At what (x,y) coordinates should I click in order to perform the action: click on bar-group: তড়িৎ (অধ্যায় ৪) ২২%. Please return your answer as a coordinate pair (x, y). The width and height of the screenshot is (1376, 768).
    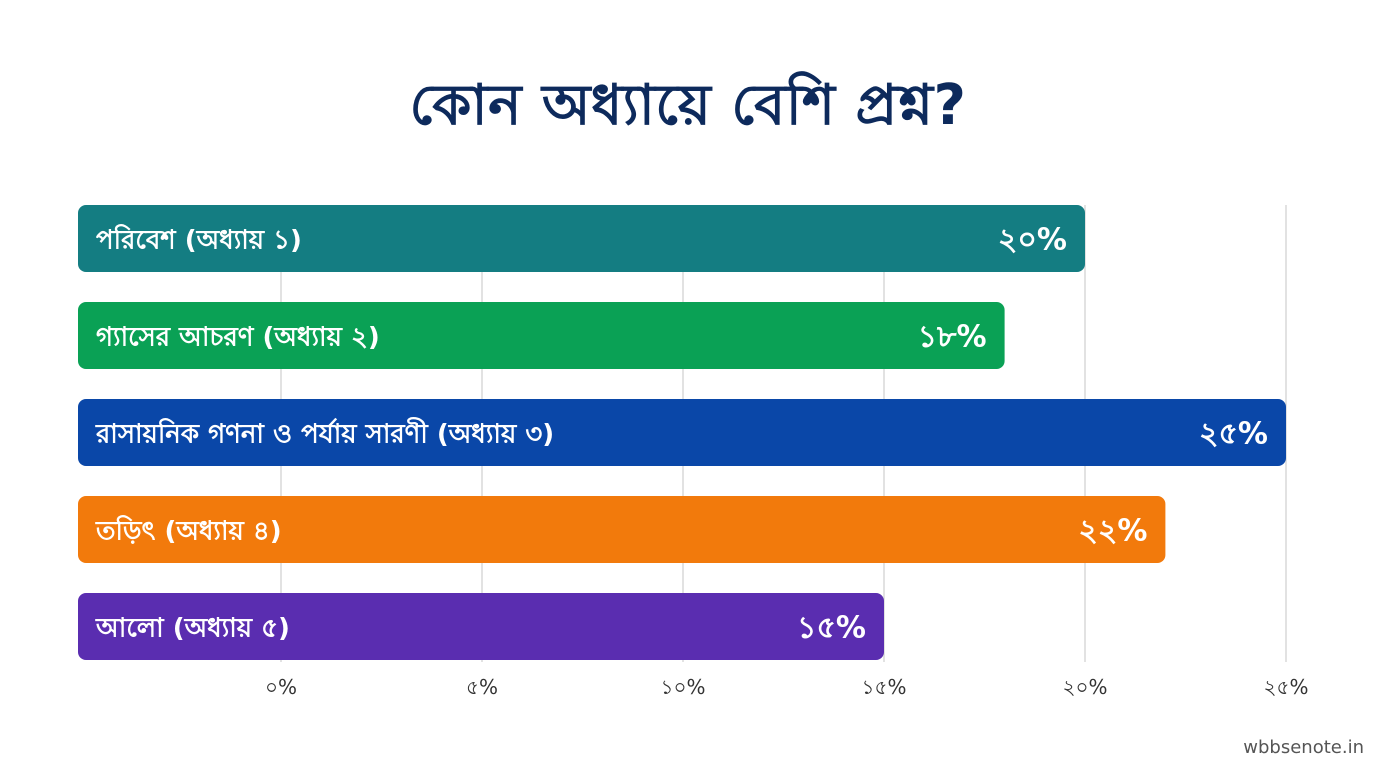
    Looking at the image, I should click on (622, 529).